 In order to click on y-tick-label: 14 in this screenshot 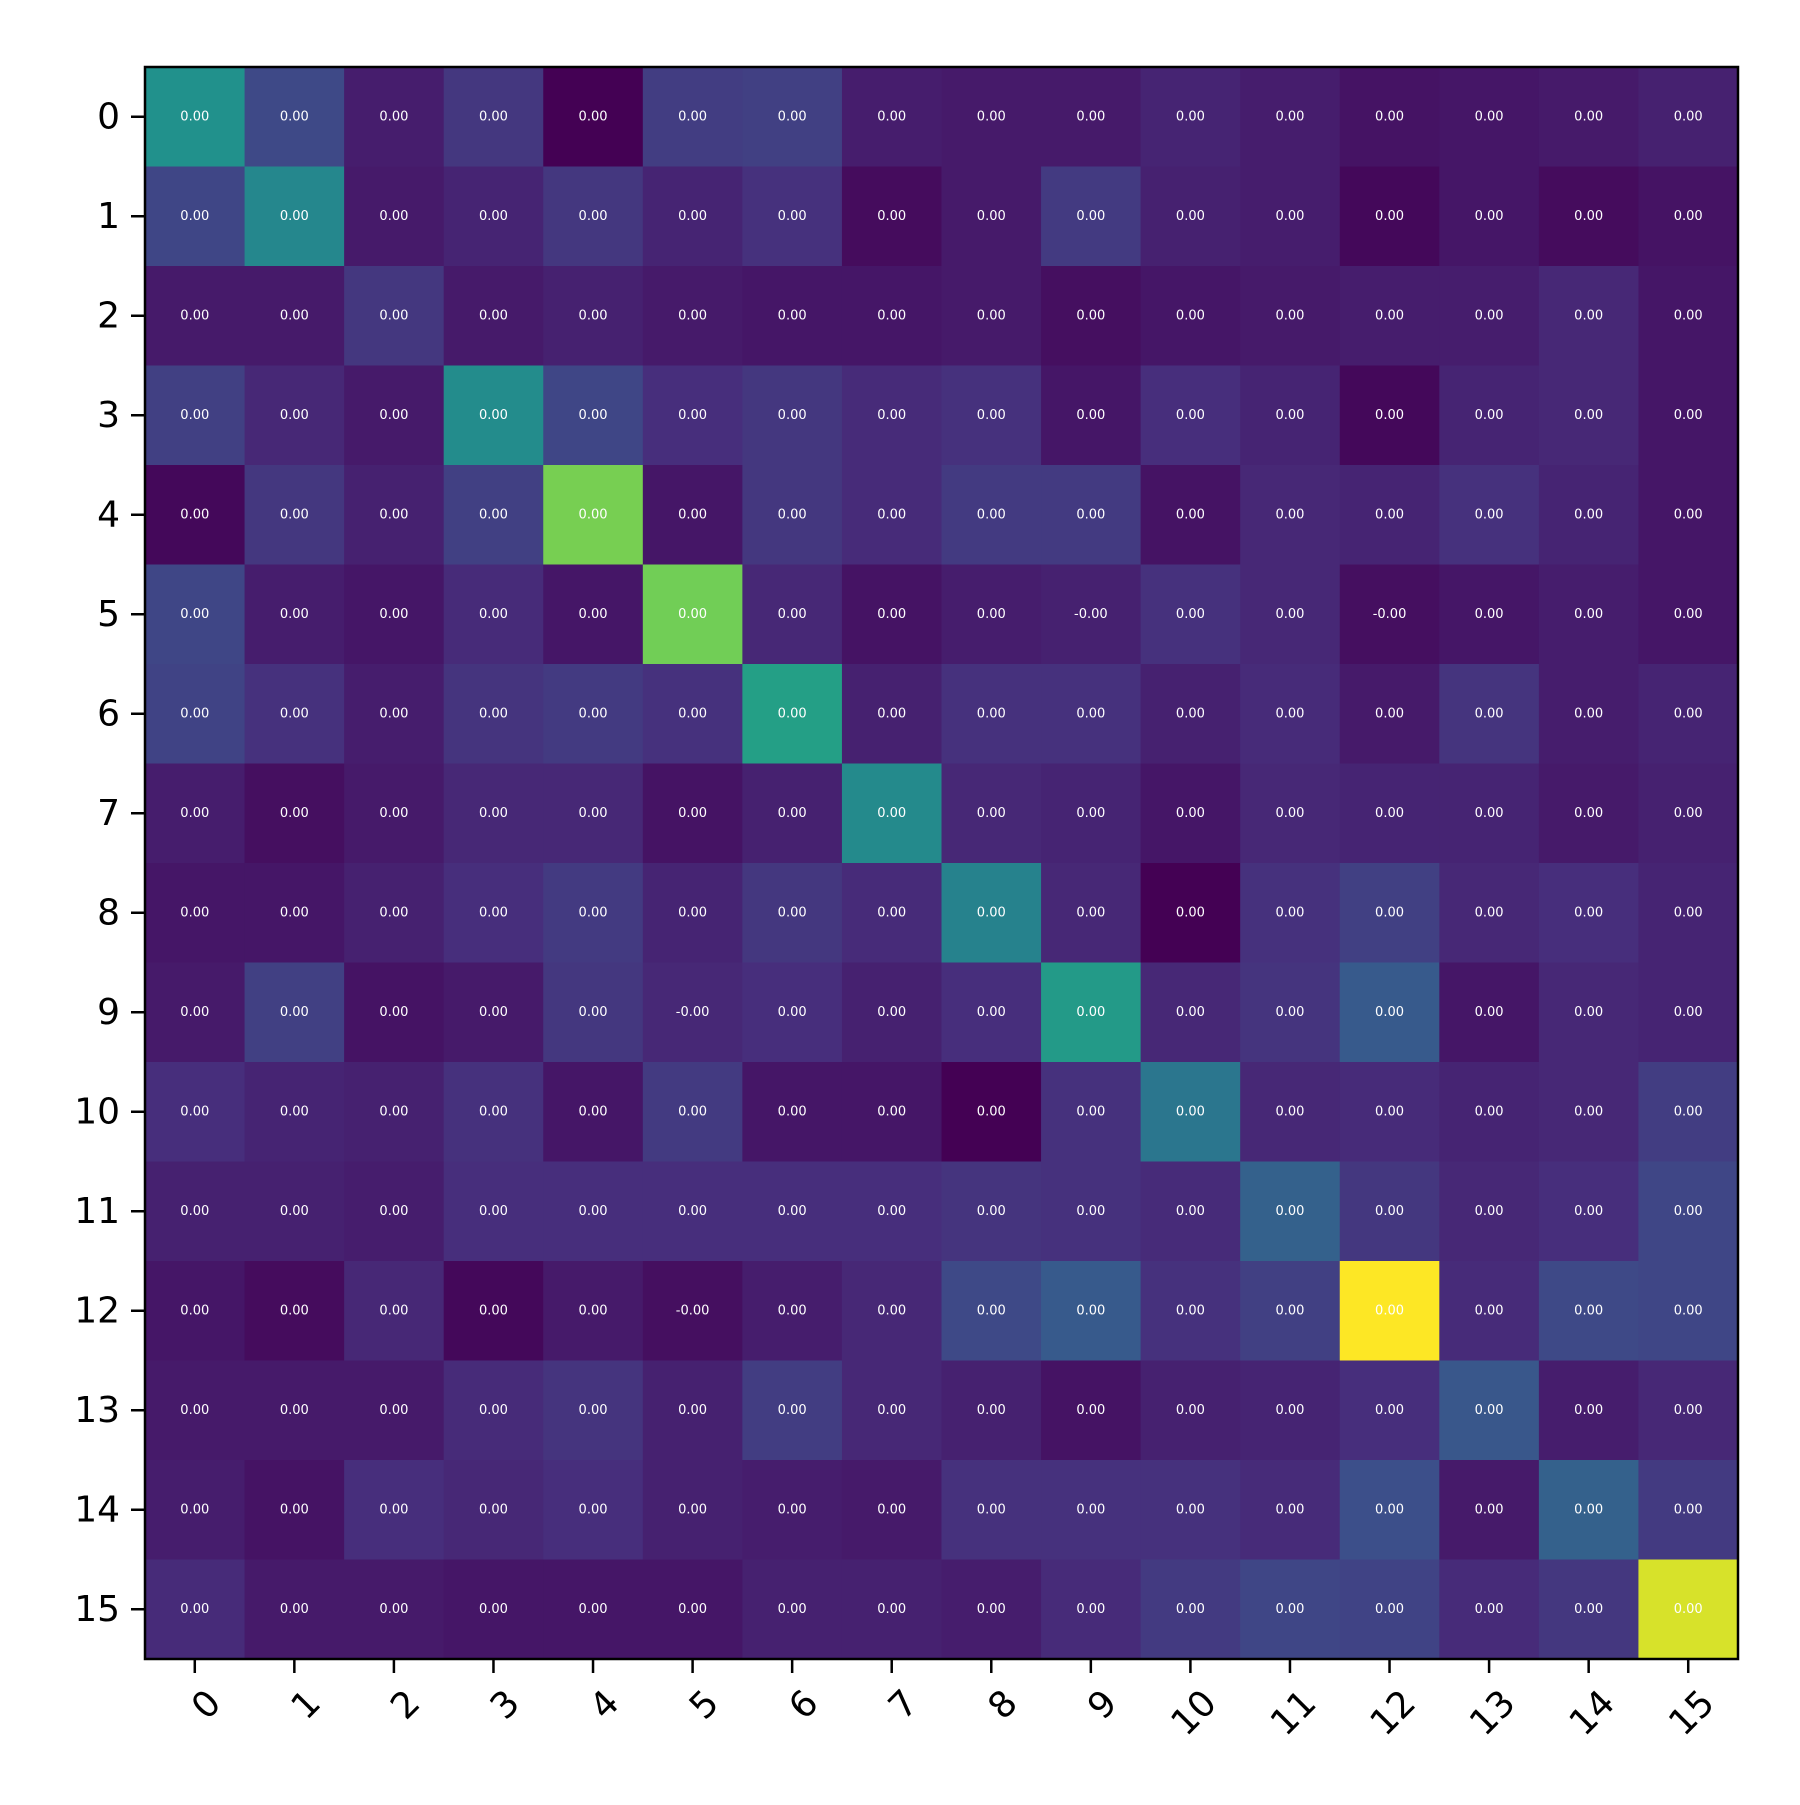, I will do `click(97, 1509)`.